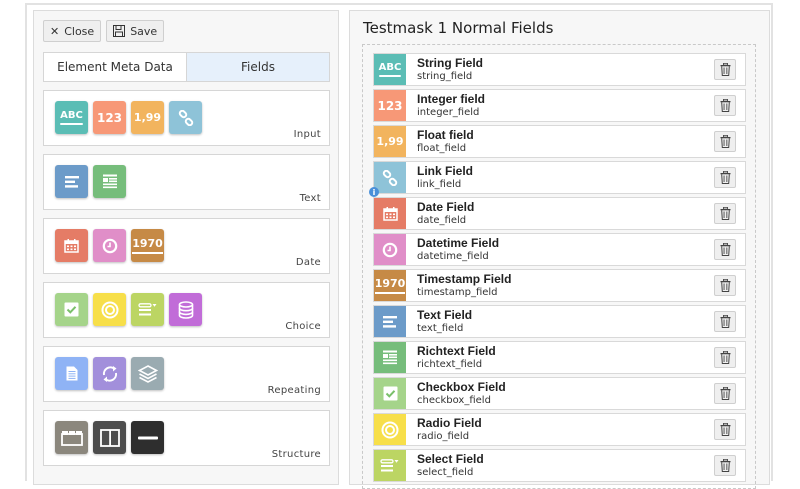 This screenshot has height=489, width=800. Describe the element at coordinates (307, 134) in the screenshot. I see `palette-group-label: Input` at that location.